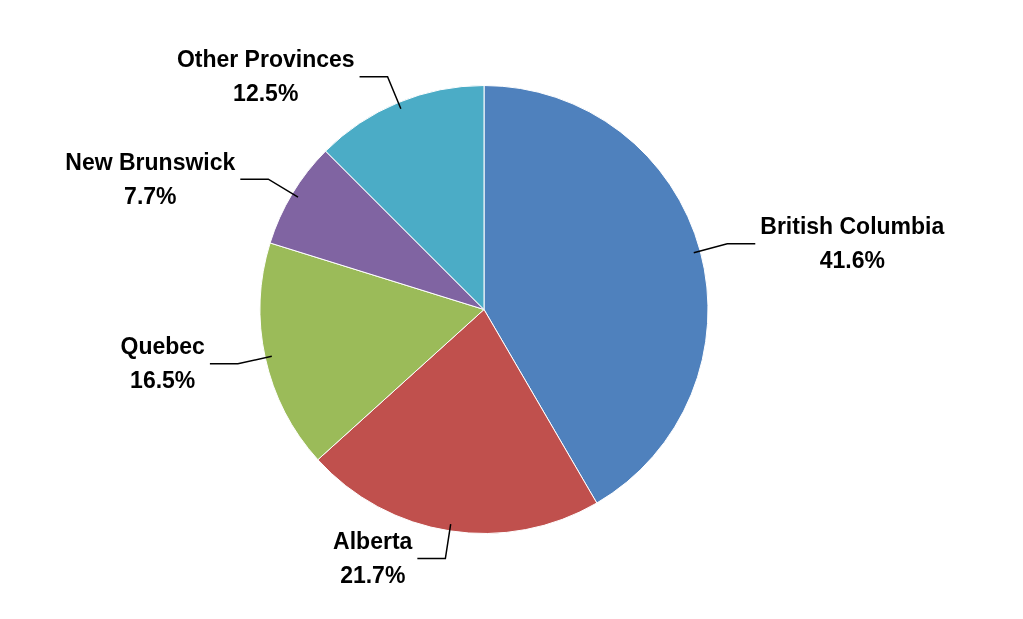  What do you see at coordinates (373, 574) in the screenshot?
I see `data-label: 21.7%` at bounding box center [373, 574].